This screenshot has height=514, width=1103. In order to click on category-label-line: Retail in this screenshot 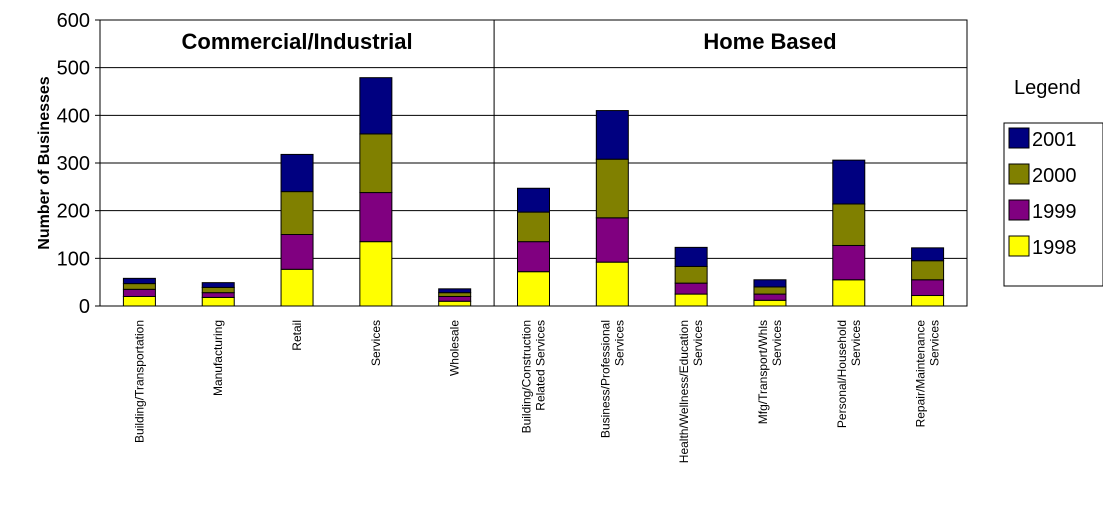, I will do `click(297, 335)`.